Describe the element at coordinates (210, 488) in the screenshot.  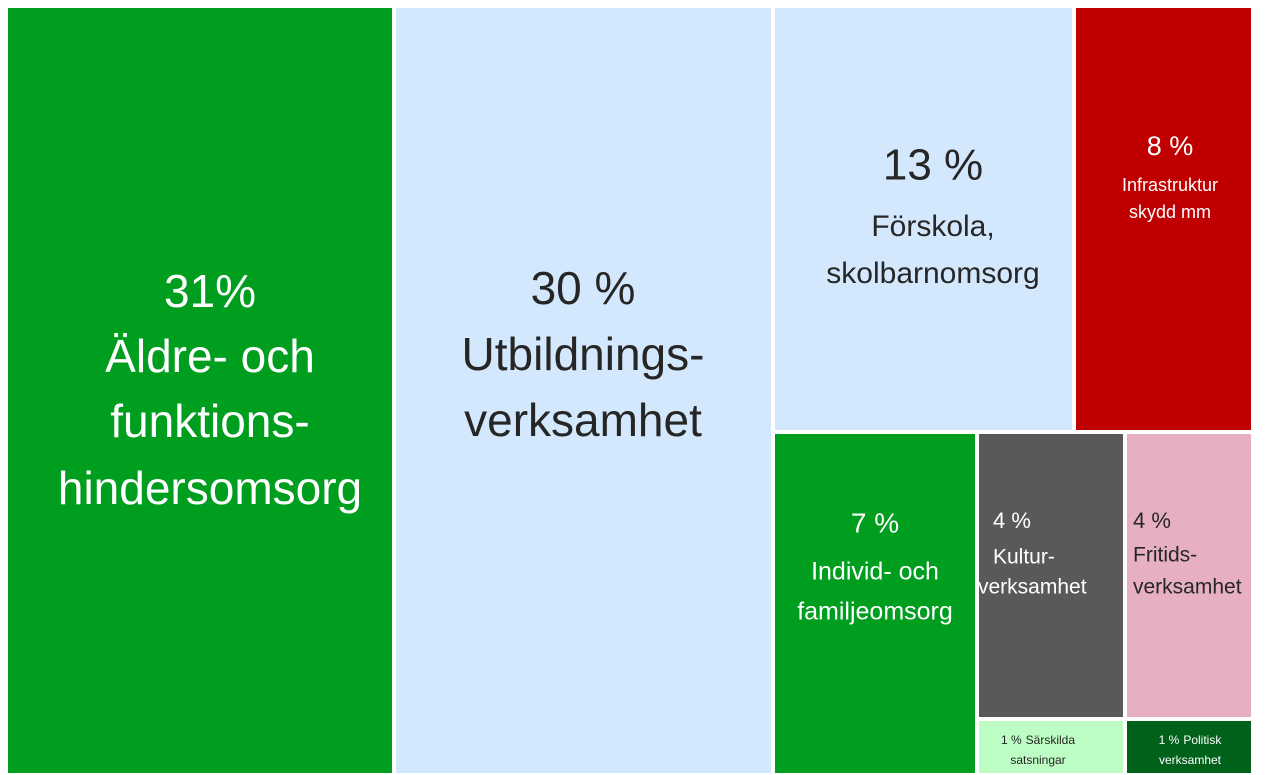
I see `category-label: hindersomsorg` at that location.